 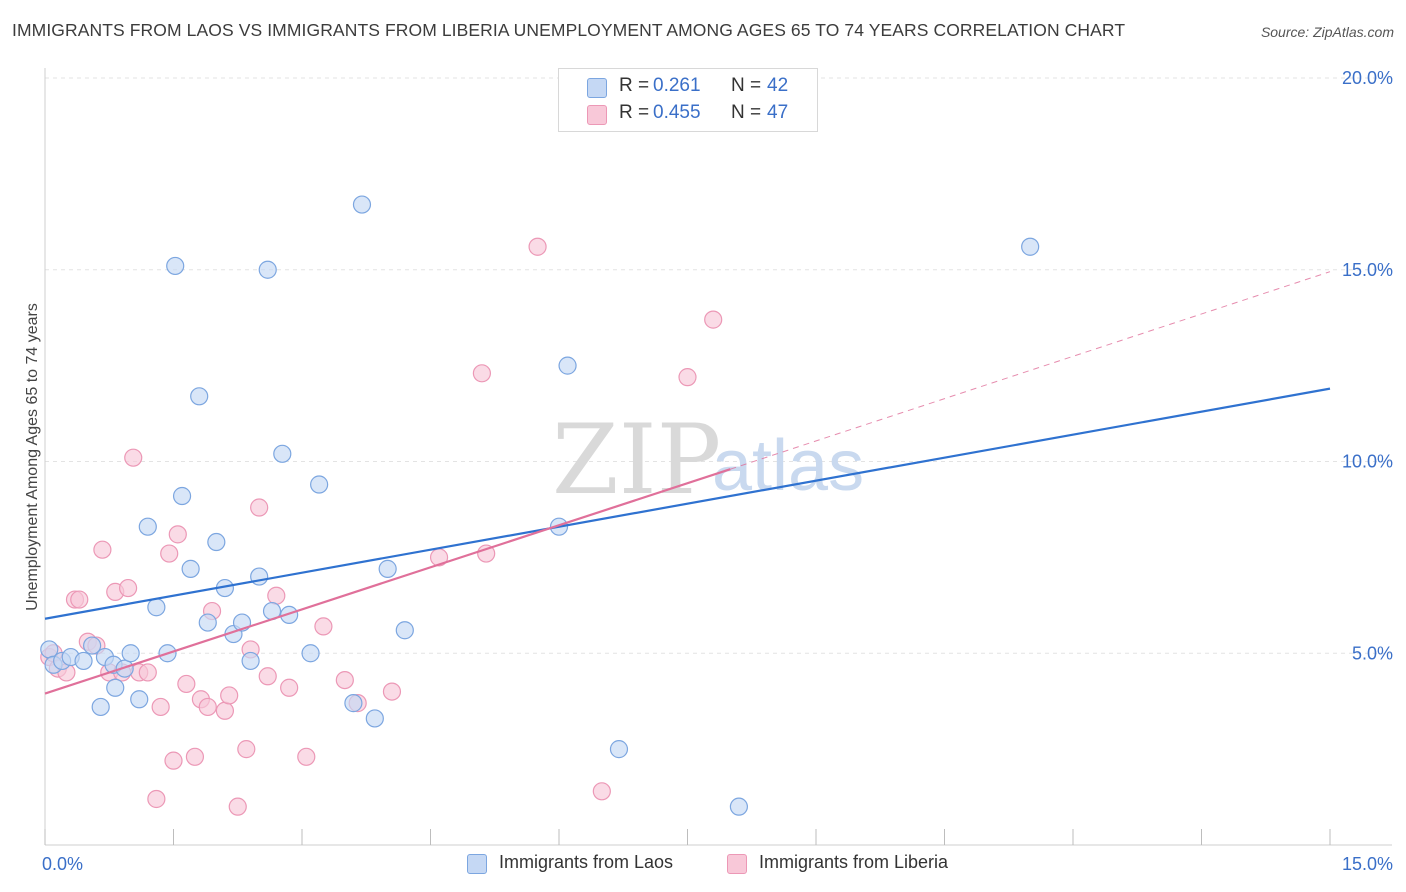 I want to click on y-tick-label-3: 20.0%, so click(x=1367, y=78).